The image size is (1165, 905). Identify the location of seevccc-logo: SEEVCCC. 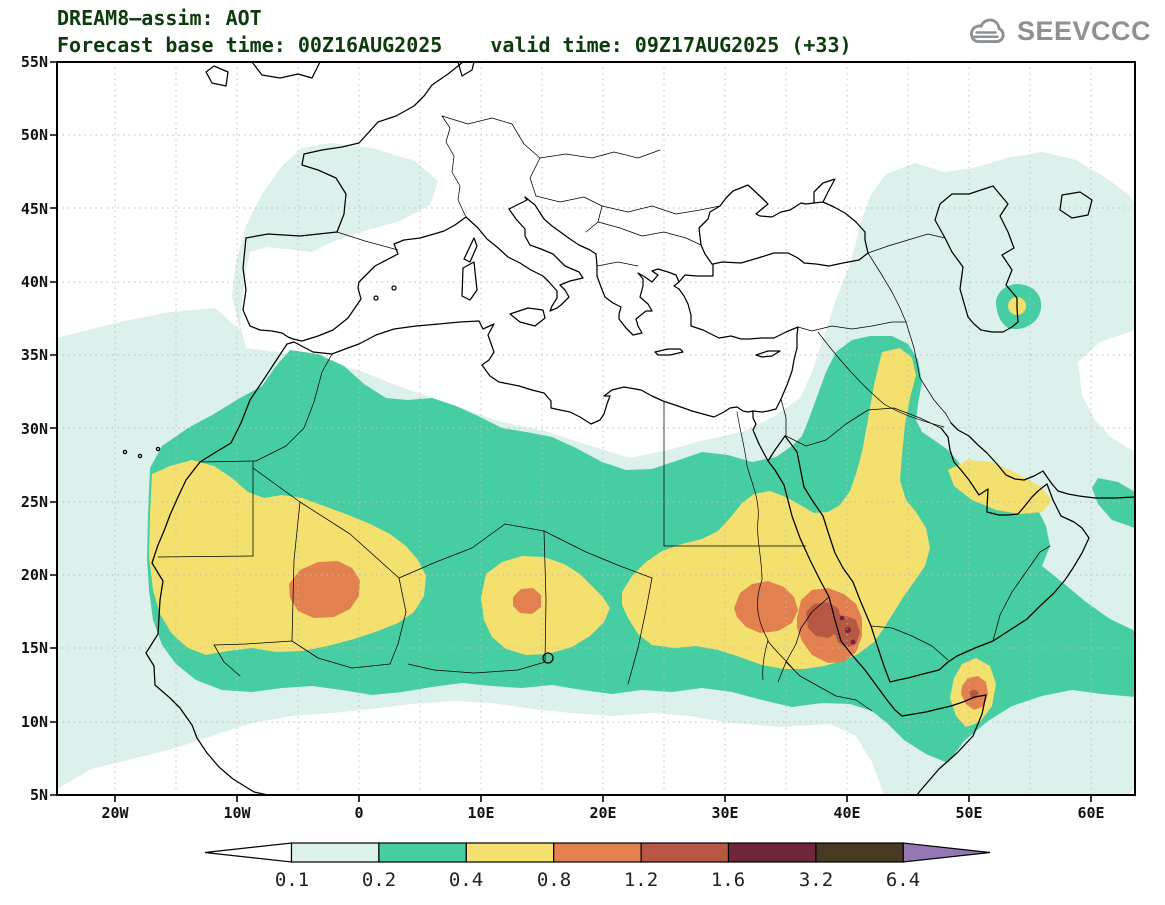
(1057, 31).